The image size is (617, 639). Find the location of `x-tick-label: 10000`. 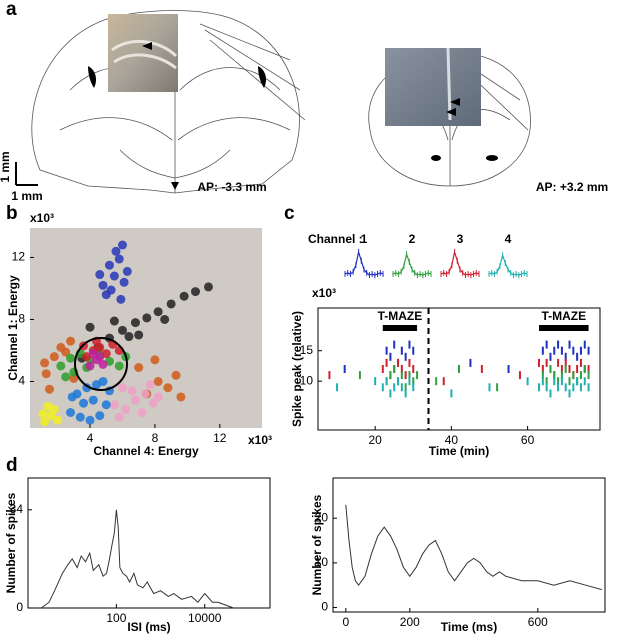

x-tick-label: 10000 is located at coordinates (205, 618).